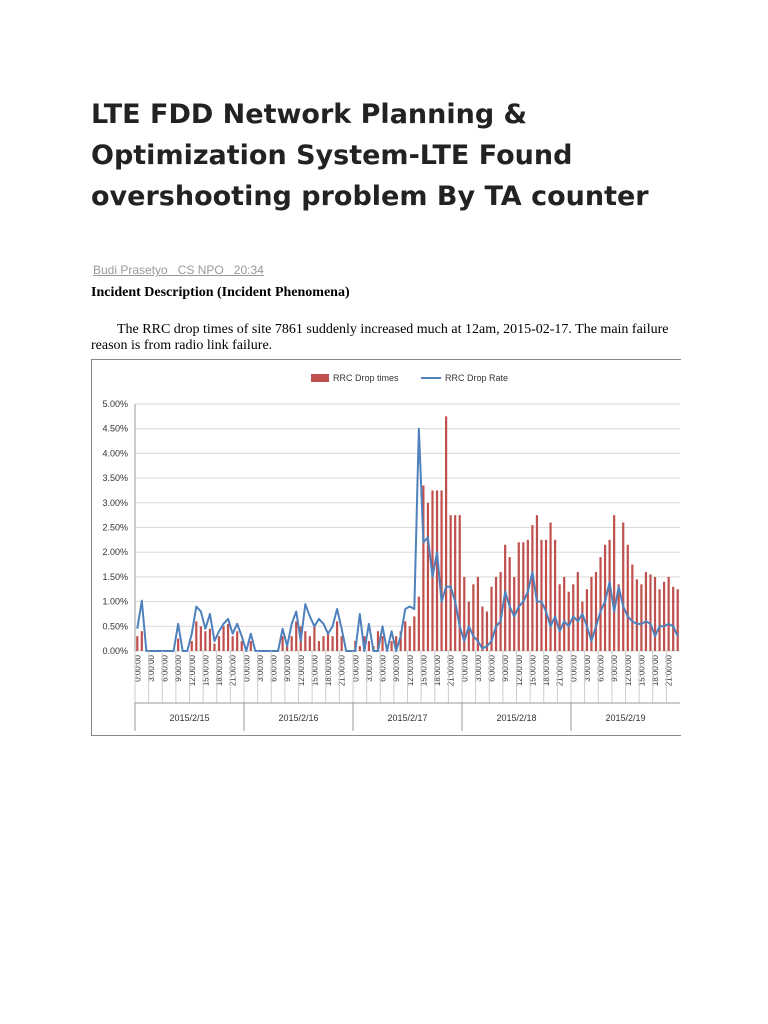  I want to click on y-tick-label: 1.00%, so click(115, 602).